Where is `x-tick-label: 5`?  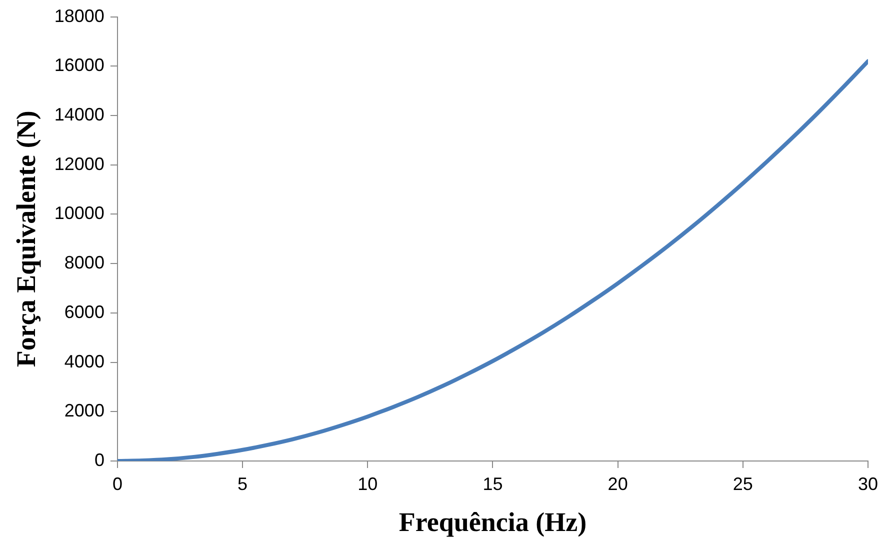 x-tick-label: 5 is located at coordinates (243, 484).